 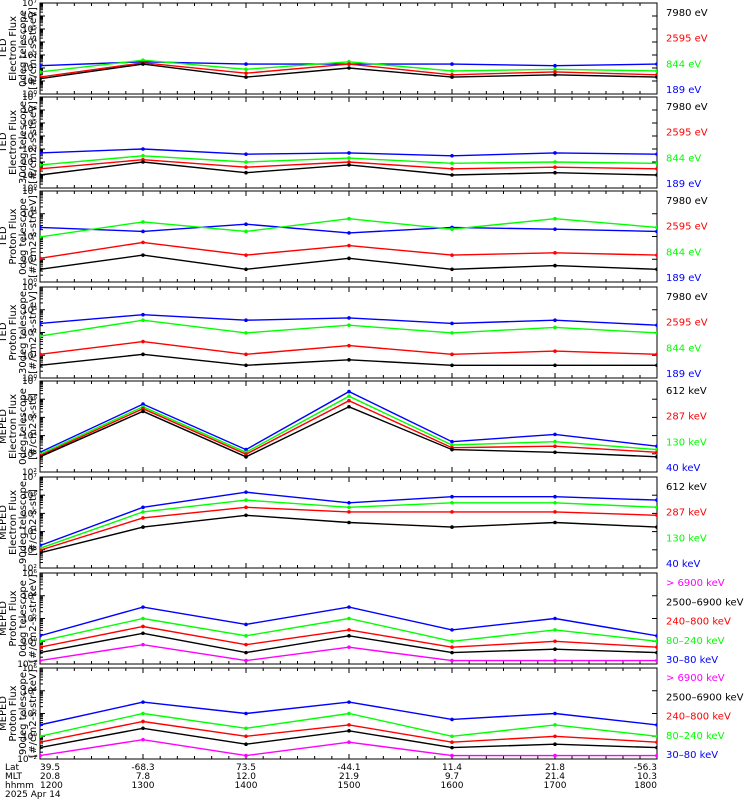 I want to click on y-axis-label-line: Proton Flux, so click(x=13, y=236).